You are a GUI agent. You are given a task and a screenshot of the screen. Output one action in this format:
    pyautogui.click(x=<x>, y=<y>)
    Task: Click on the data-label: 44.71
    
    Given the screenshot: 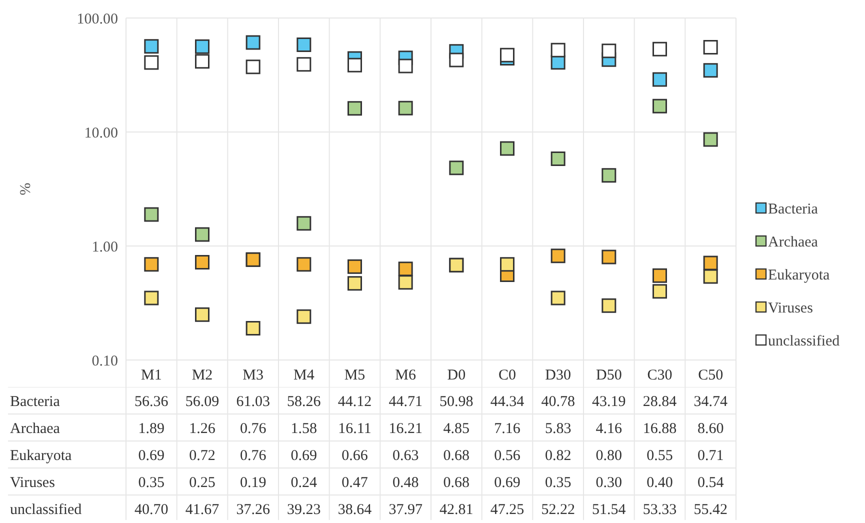 What is the action you would take?
    pyautogui.click(x=405, y=402)
    